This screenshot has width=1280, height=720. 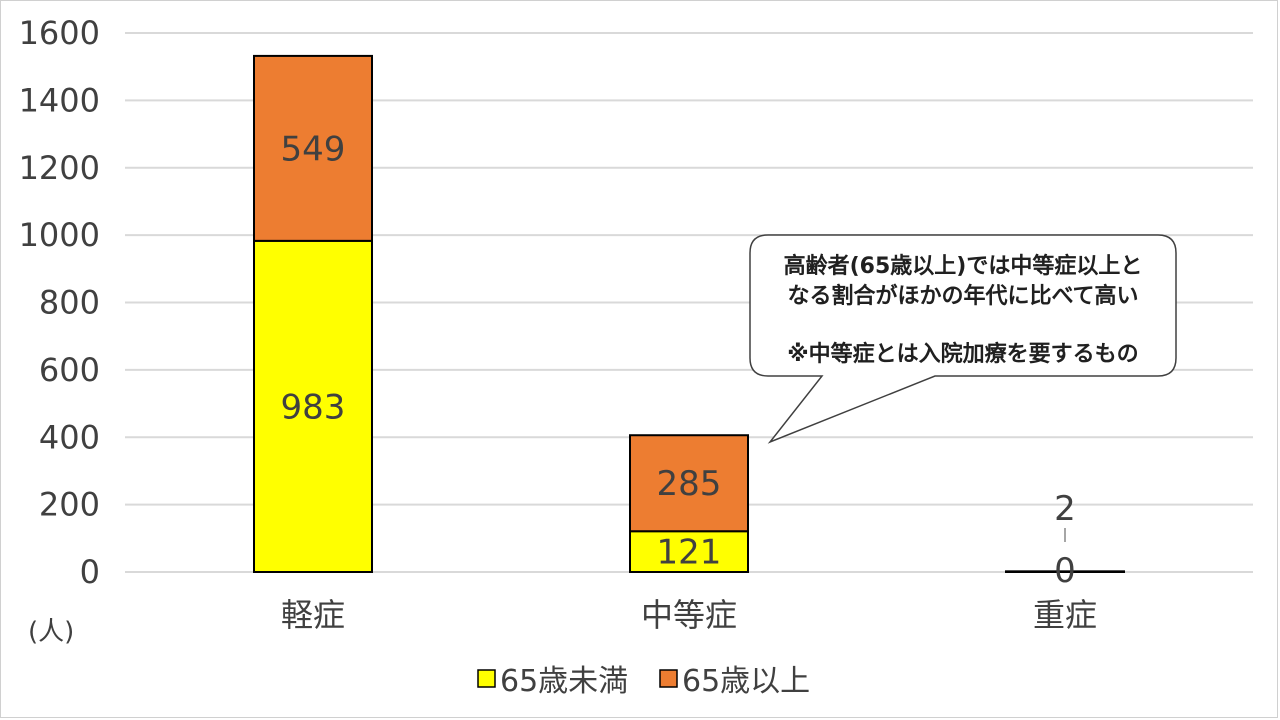 I want to click on y-tick-label: 0, so click(x=90, y=572).